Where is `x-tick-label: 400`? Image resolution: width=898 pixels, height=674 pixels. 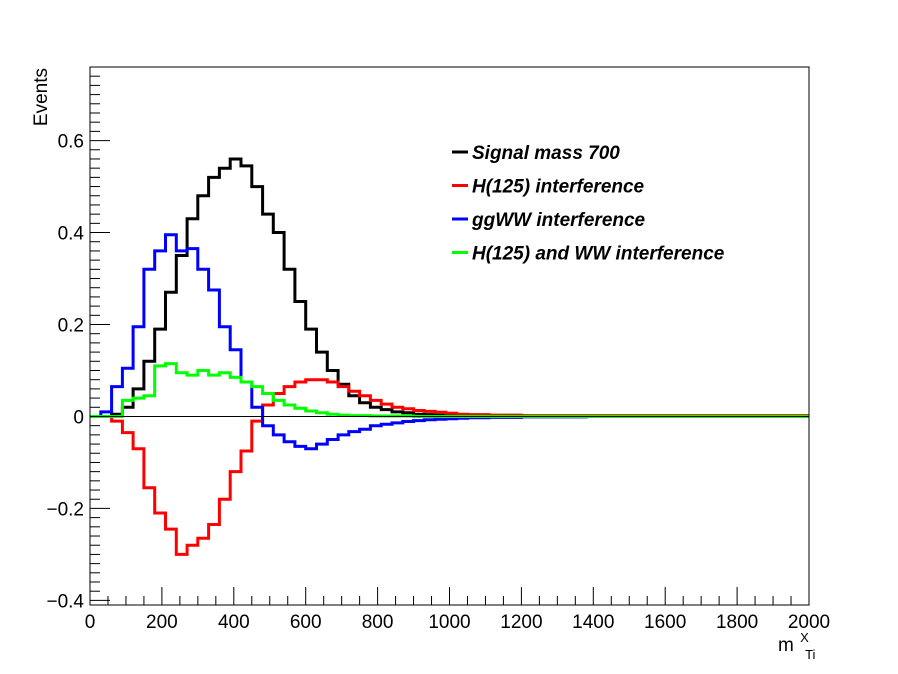 x-tick-label: 400 is located at coordinates (234, 622).